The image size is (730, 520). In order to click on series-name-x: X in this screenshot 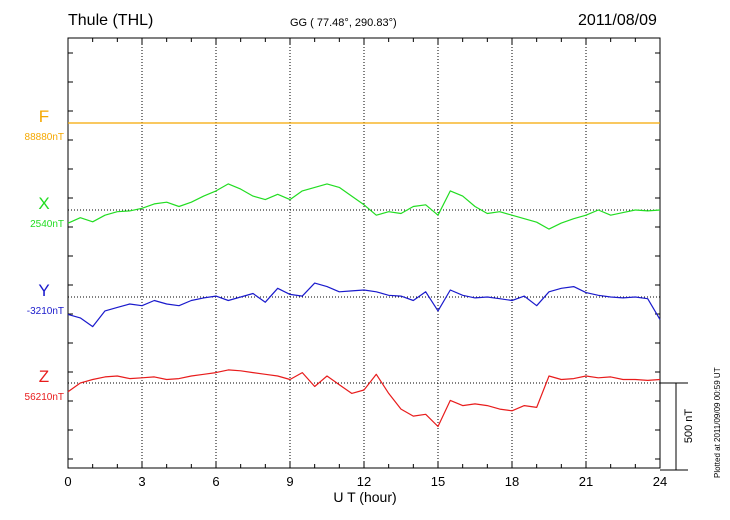, I will do `click(43, 203)`.